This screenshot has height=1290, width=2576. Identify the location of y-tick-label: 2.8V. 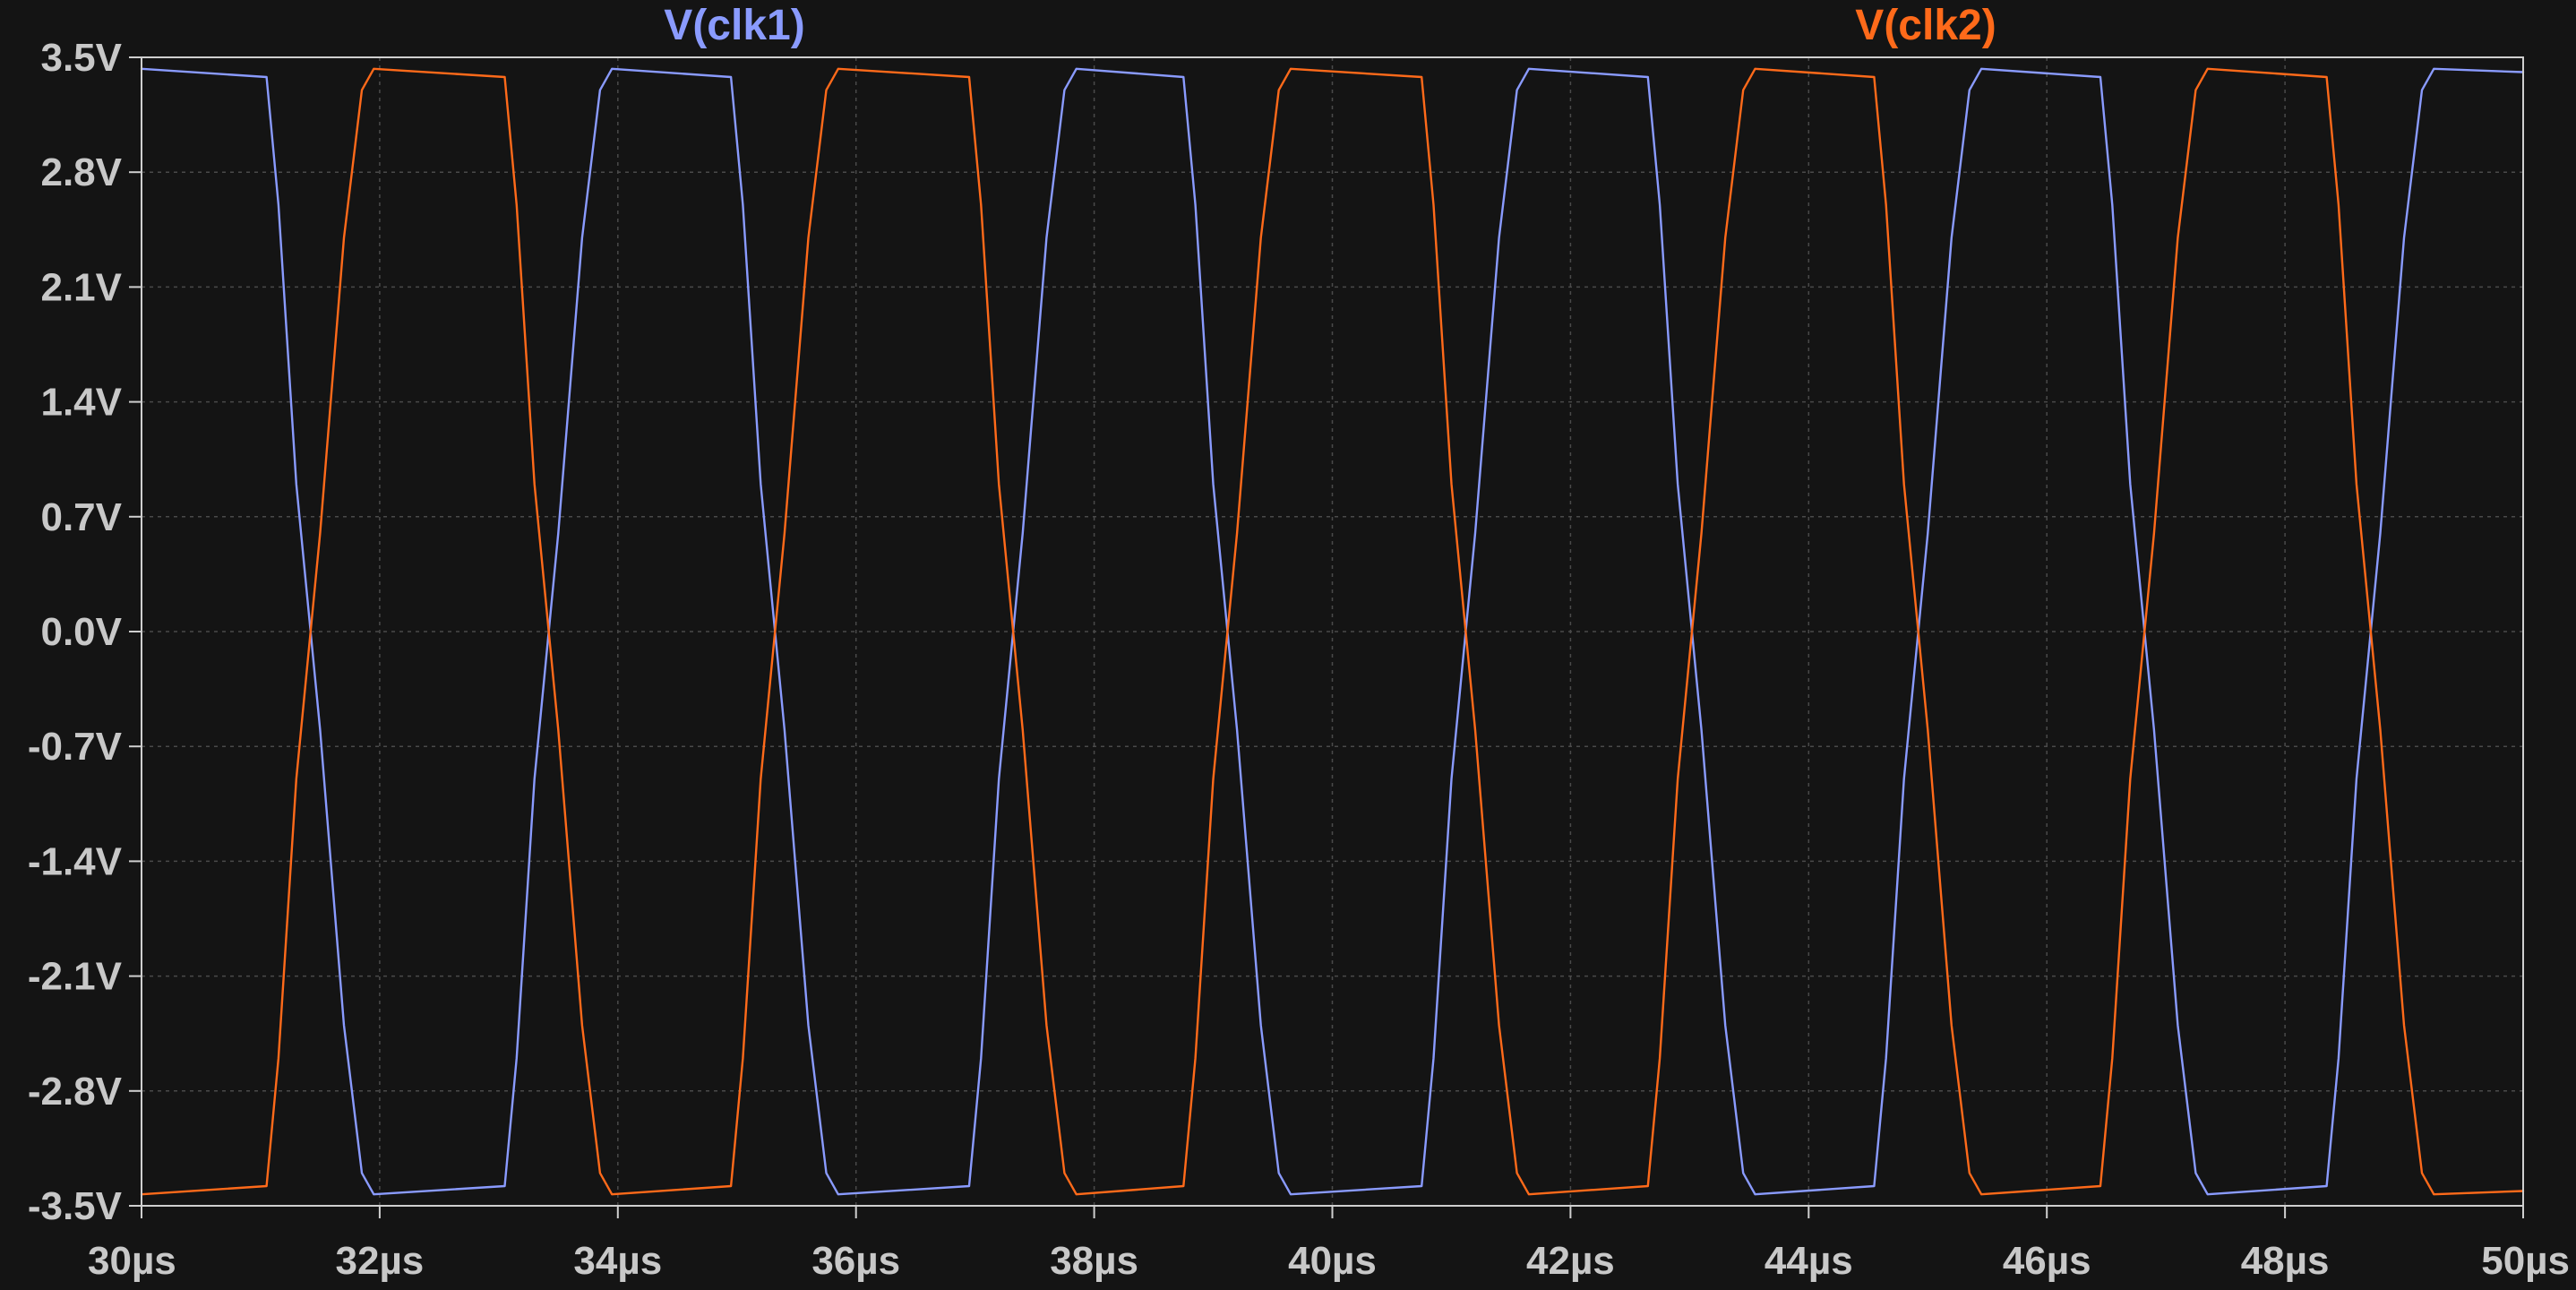
(81, 172).